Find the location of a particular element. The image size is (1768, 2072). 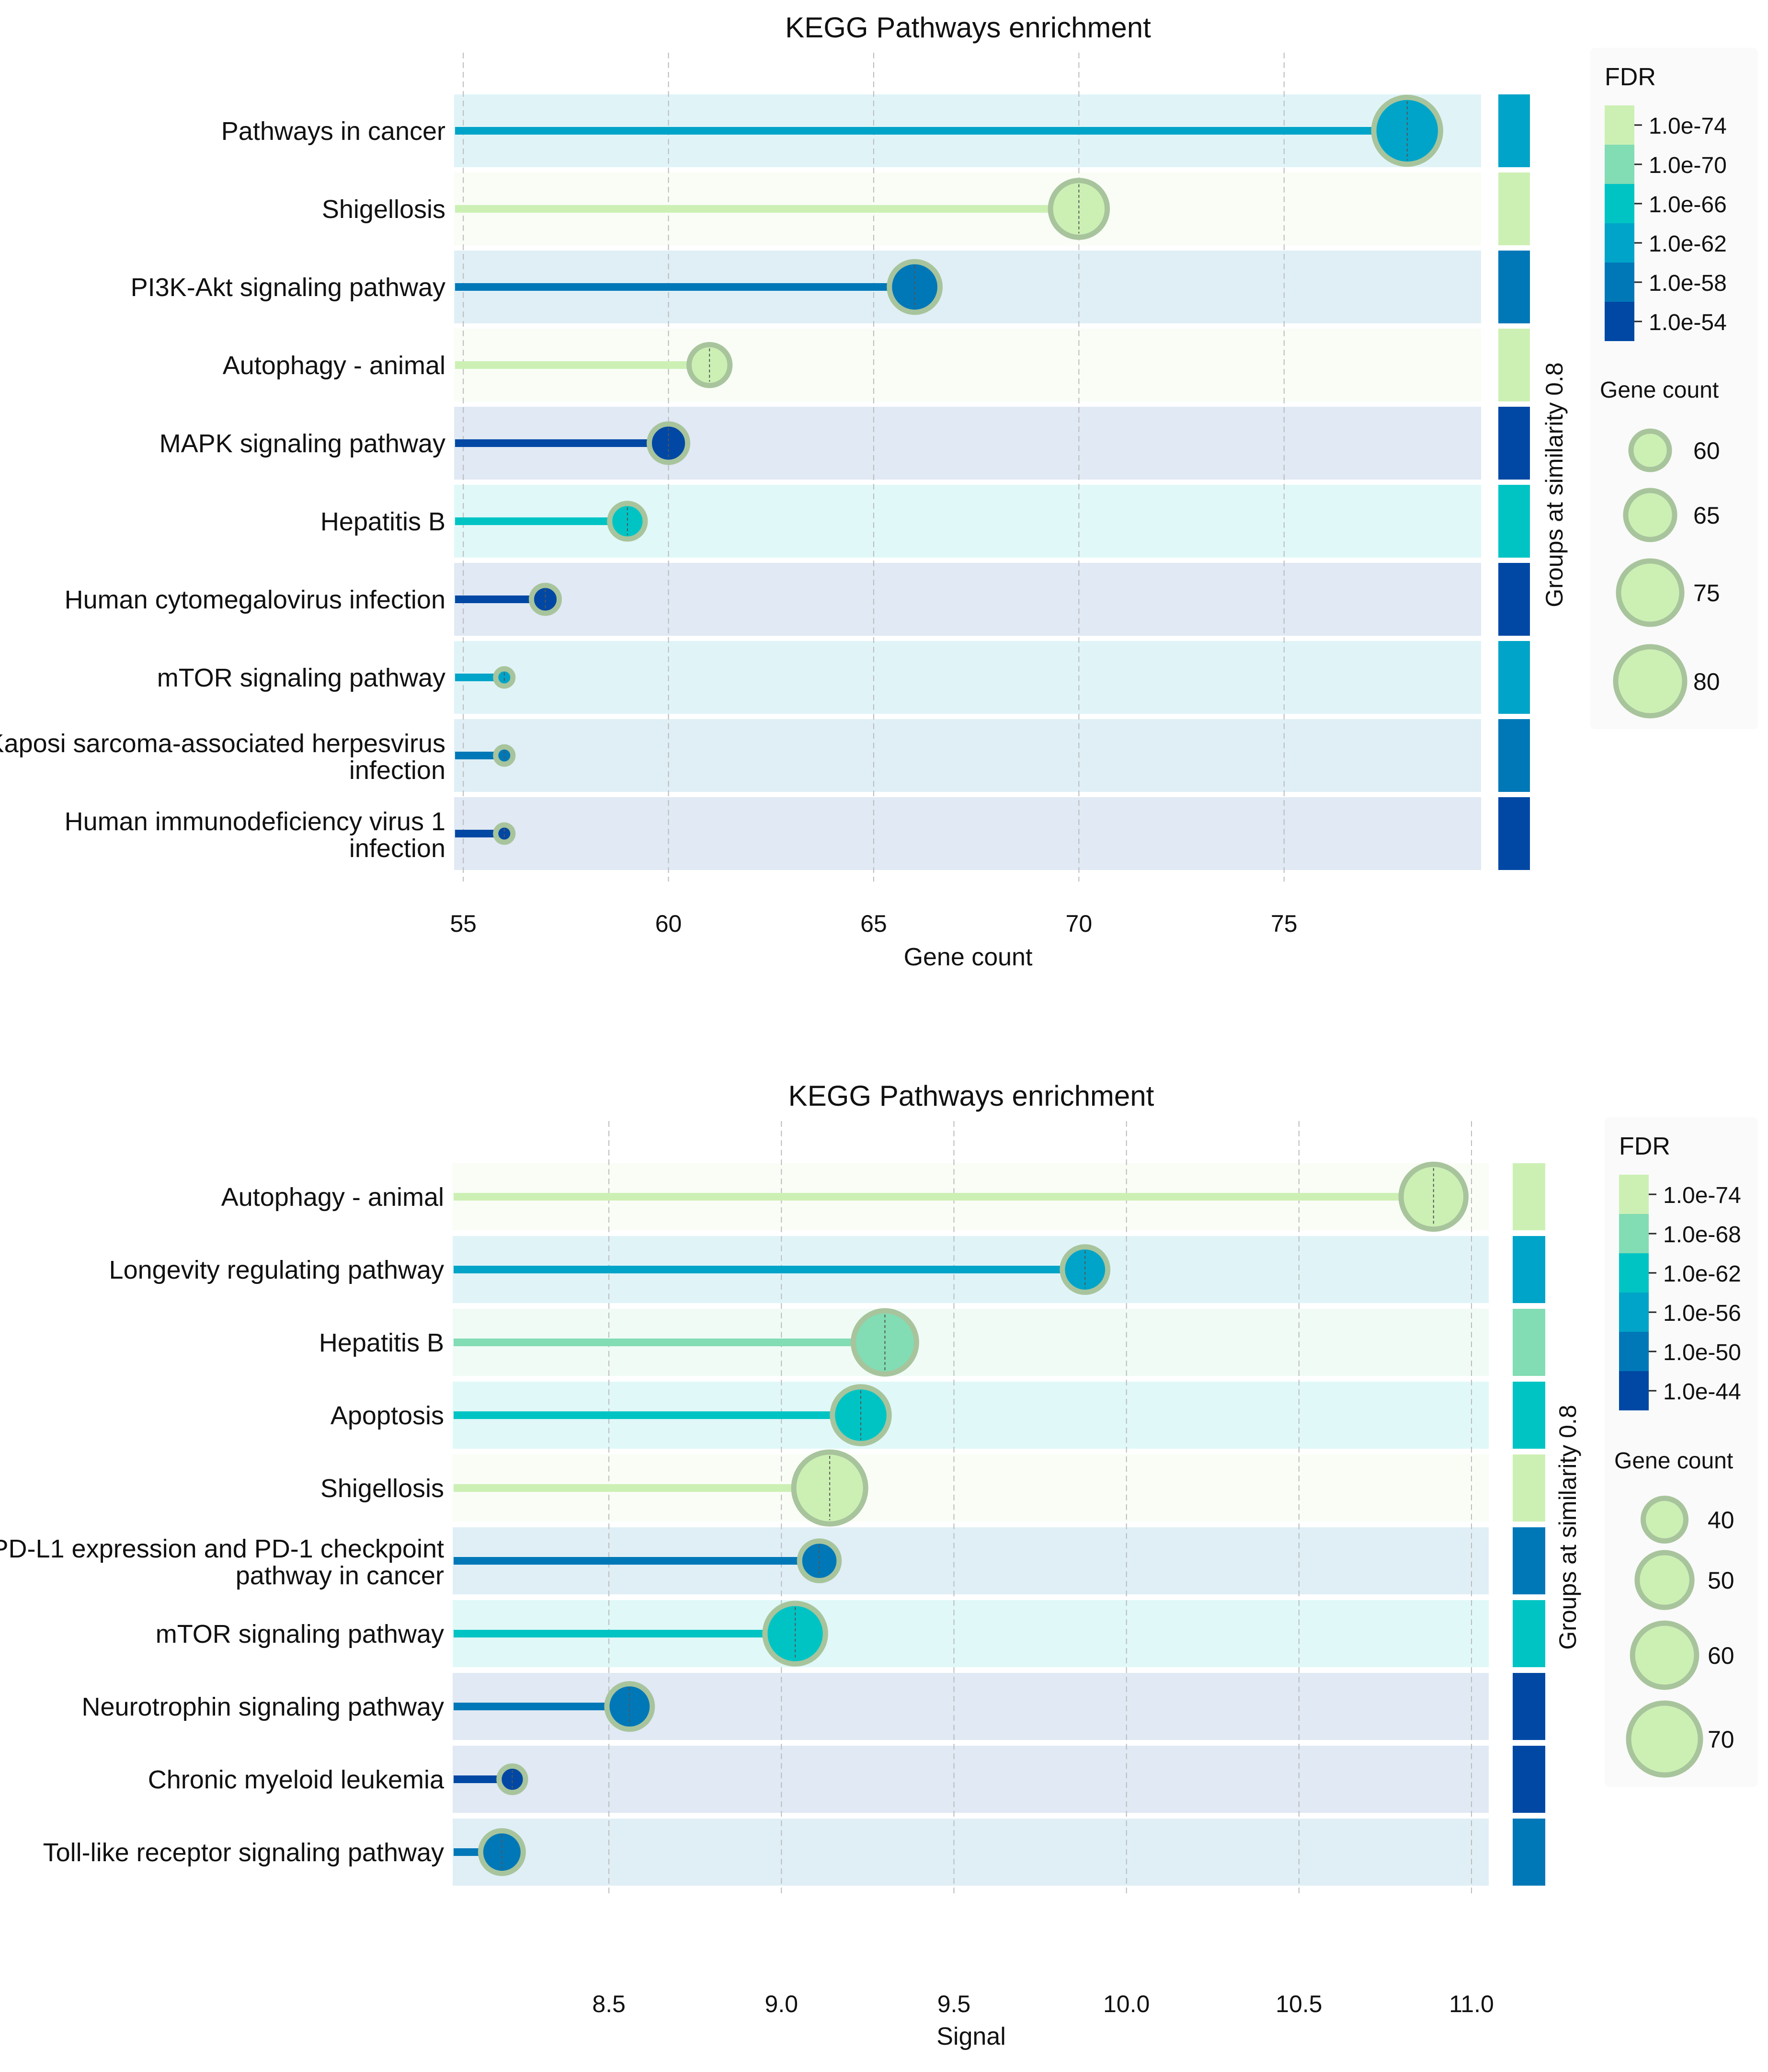

term-label: Chronic myeloid leukemia is located at coordinates (297, 1779).